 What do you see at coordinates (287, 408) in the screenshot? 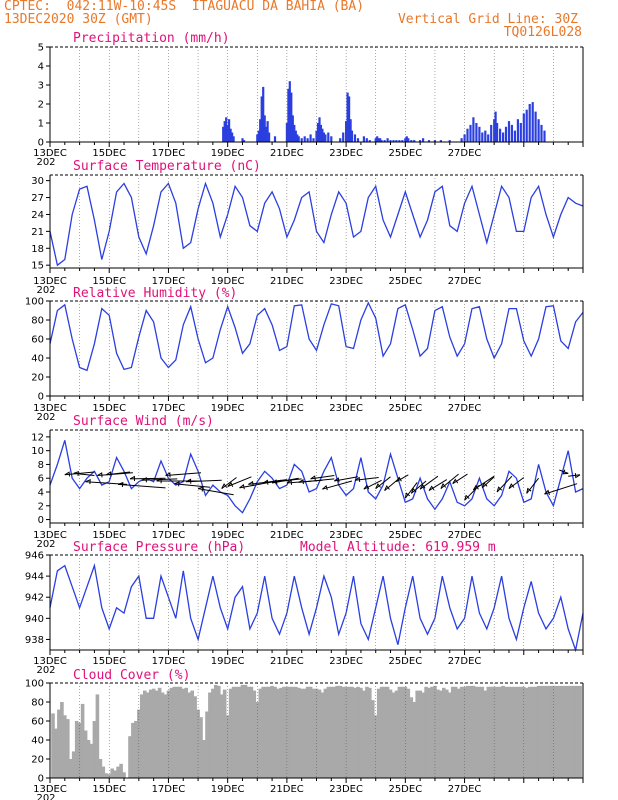
I see `x-tick-label: 21DEC` at bounding box center [287, 408].